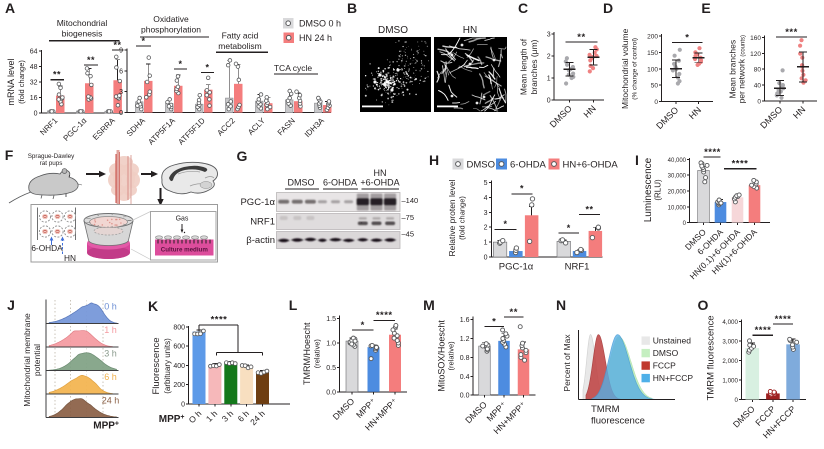 The image size is (824, 449). What do you see at coordinates (51, 163) in the screenshot?
I see `svg-text: rat pups` at bounding box center [51, 163].